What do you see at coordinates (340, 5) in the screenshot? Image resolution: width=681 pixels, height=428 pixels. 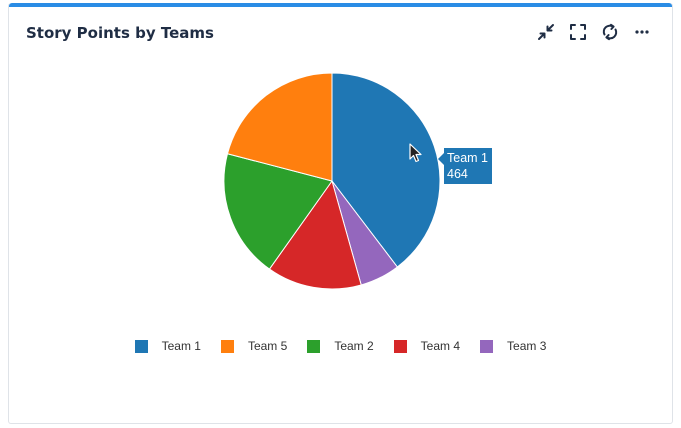 I see `card-accent-bar` at bounding box center [340, 5].